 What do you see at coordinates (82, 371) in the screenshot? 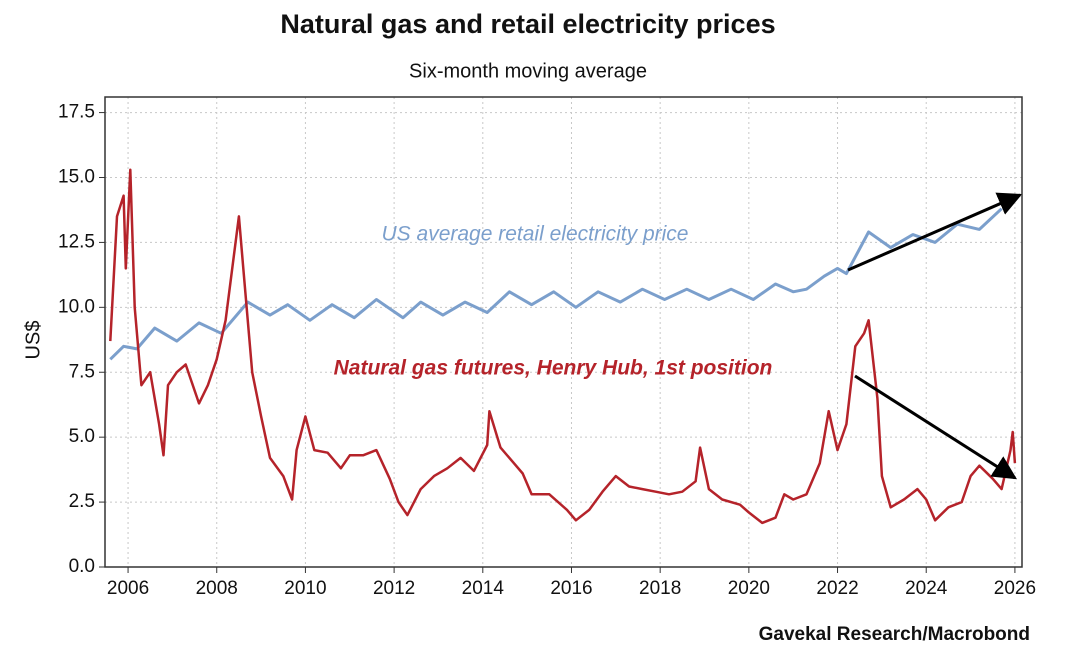
I see `y-tick-label: 7.5` at bounding box center [82, 371].